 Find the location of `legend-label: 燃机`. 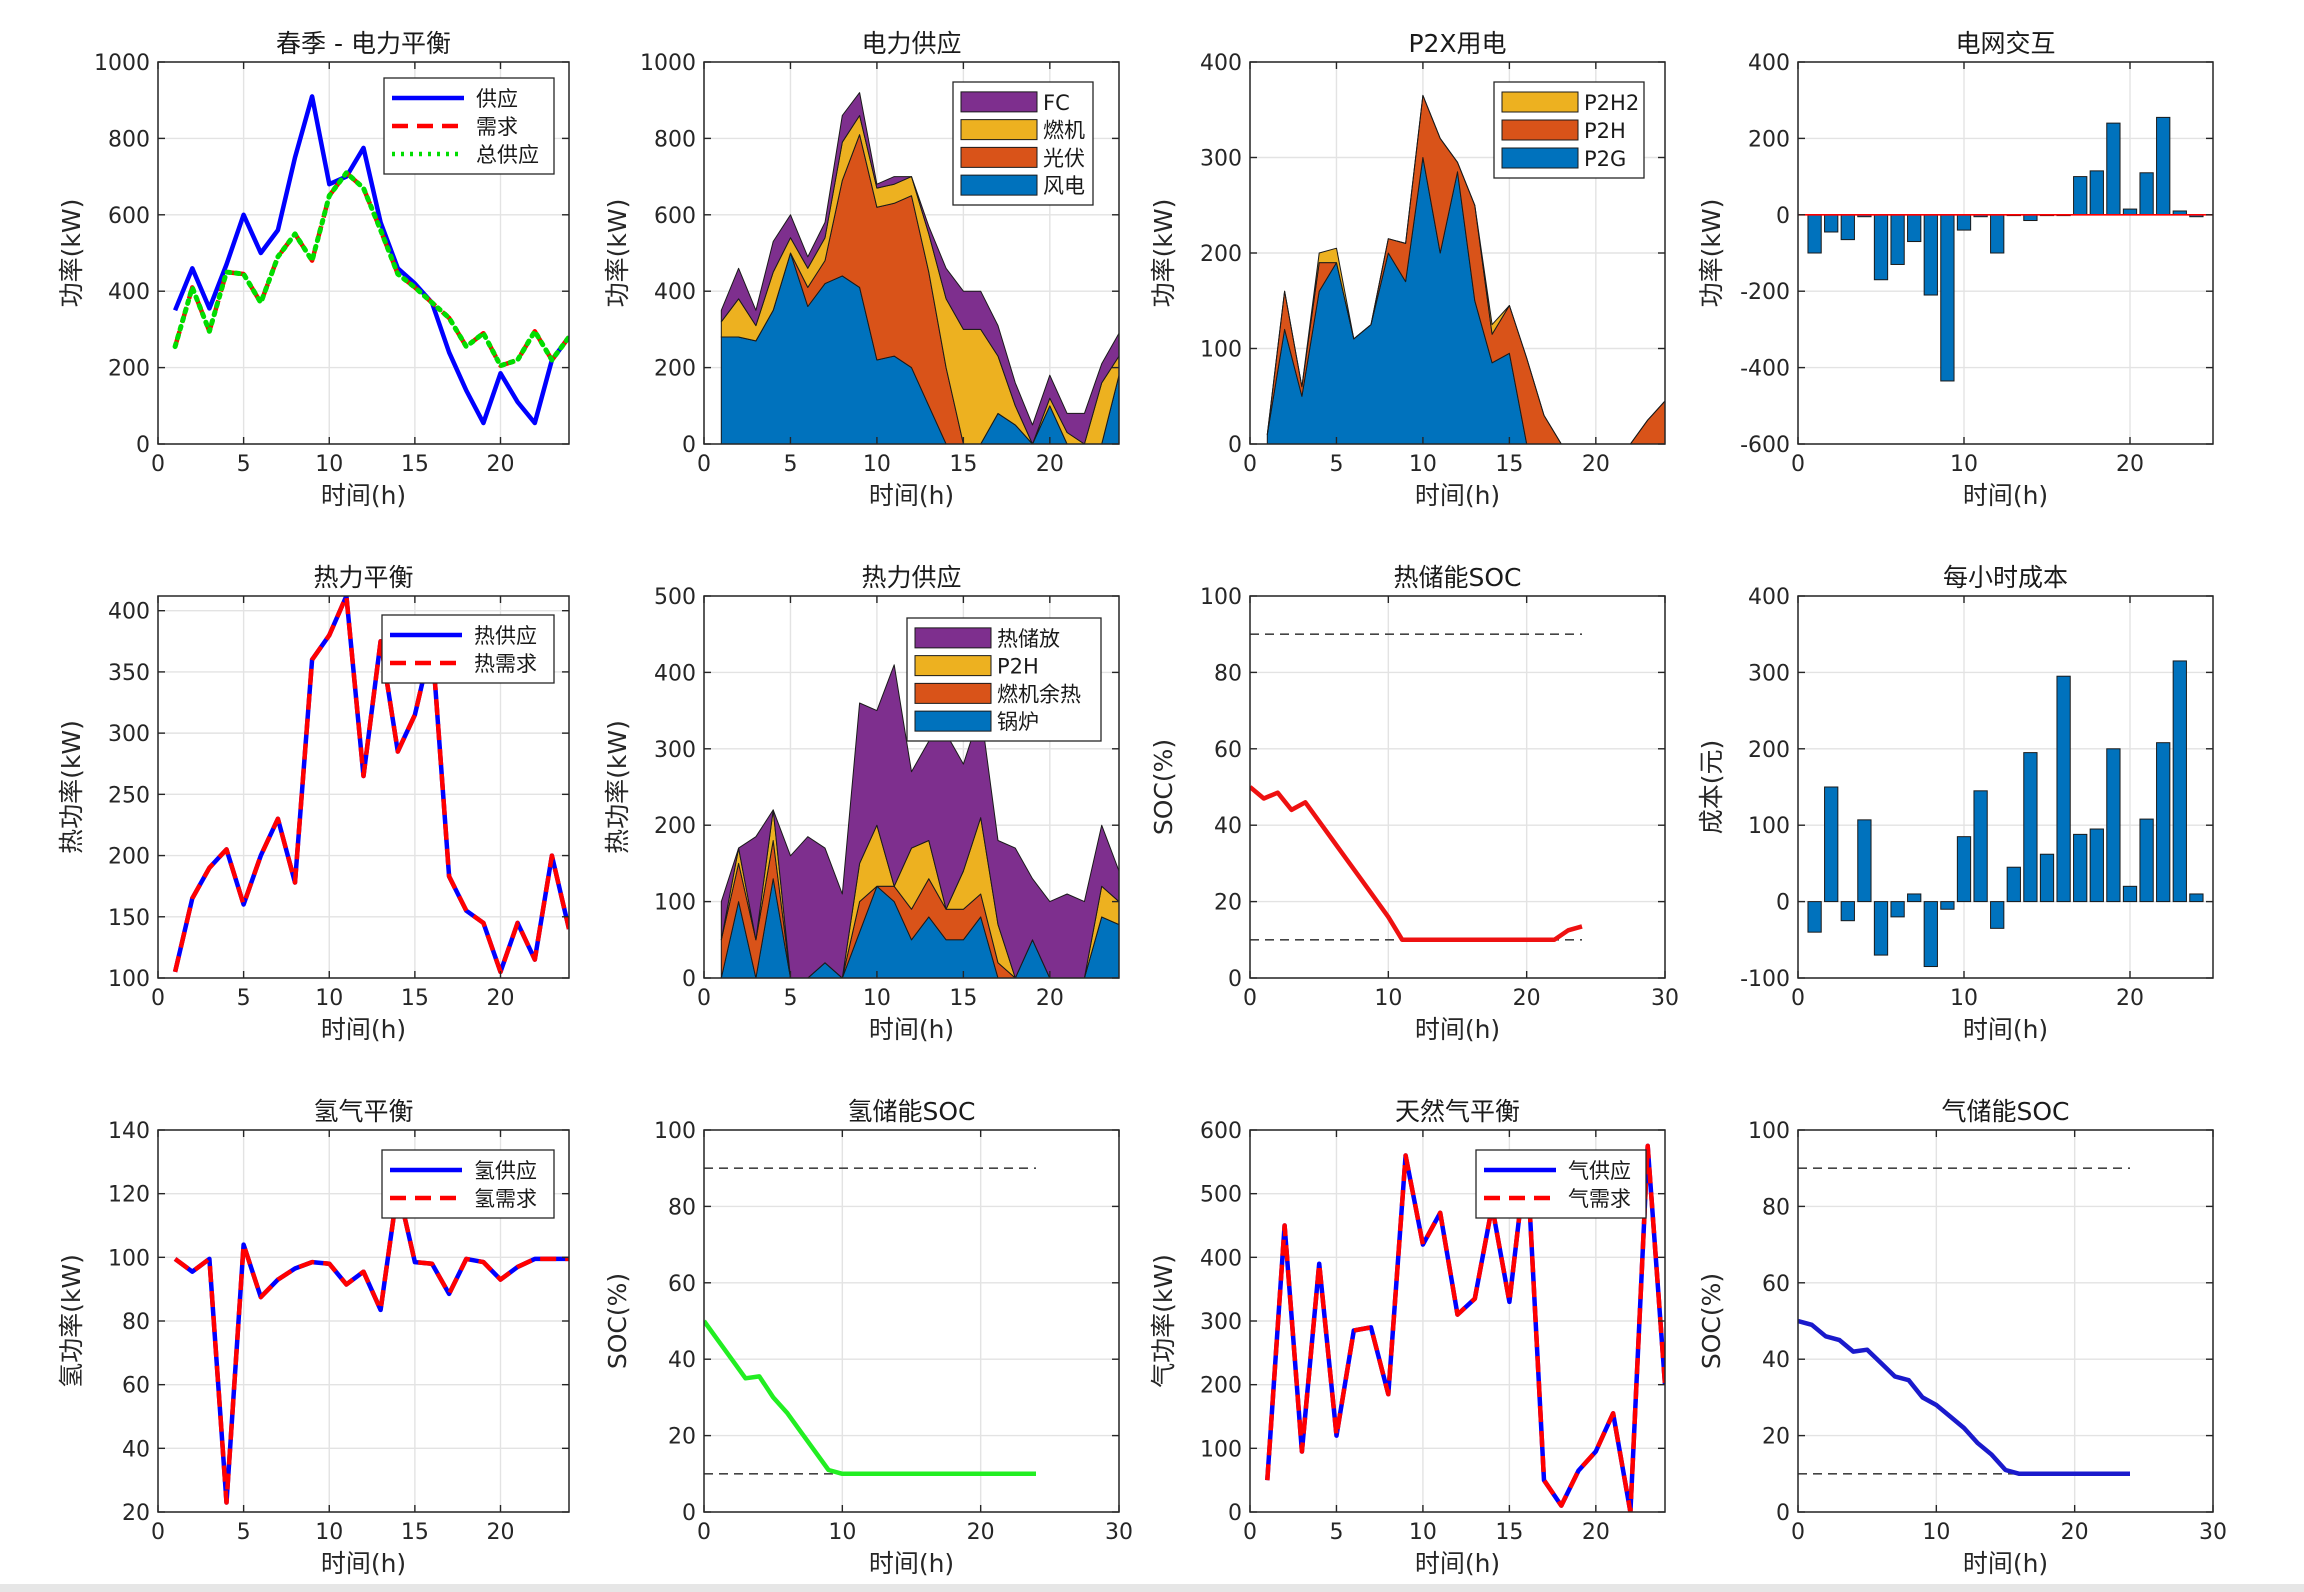

legend-label: 燃机 is located at coordinates (1064, 131).